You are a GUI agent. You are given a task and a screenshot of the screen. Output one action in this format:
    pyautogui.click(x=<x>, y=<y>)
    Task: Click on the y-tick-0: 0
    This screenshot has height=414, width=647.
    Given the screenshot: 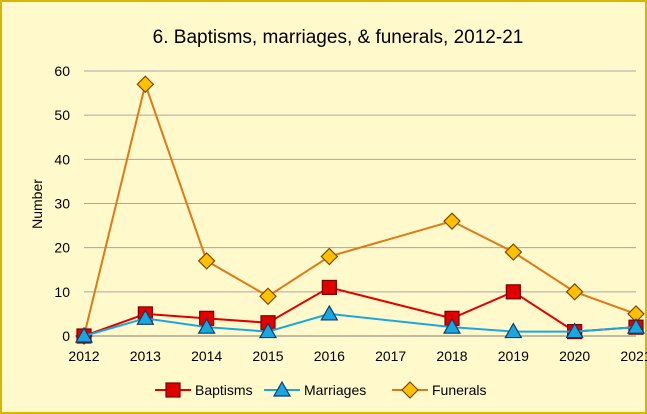 What is the action you would take?
    pyautogui.click(x=66, y=336)
    